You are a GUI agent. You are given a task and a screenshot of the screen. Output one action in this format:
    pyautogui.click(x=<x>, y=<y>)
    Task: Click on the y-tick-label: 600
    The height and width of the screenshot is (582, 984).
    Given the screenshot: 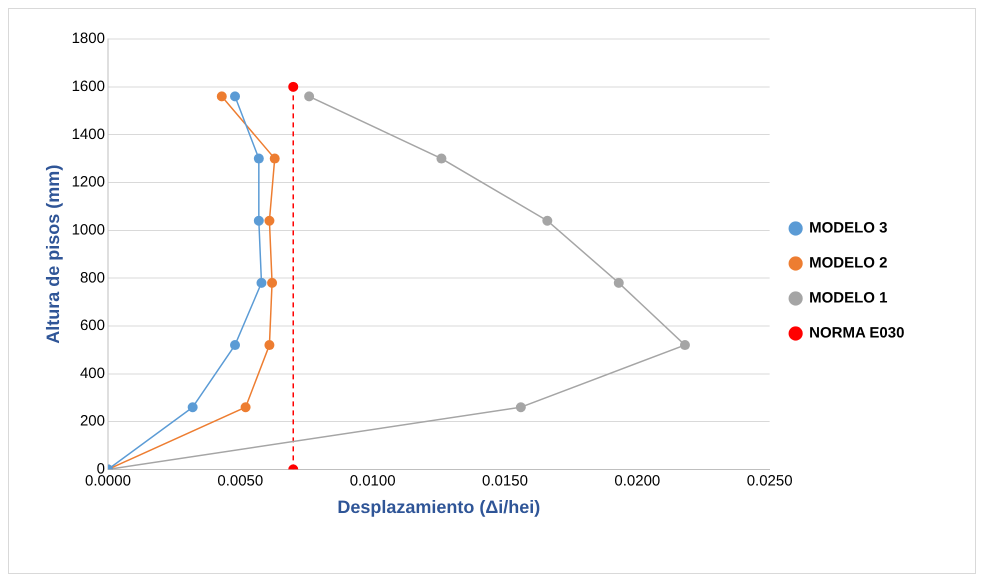 What is the action you would take?
    pyautogui.click(x=92, y=325)
    